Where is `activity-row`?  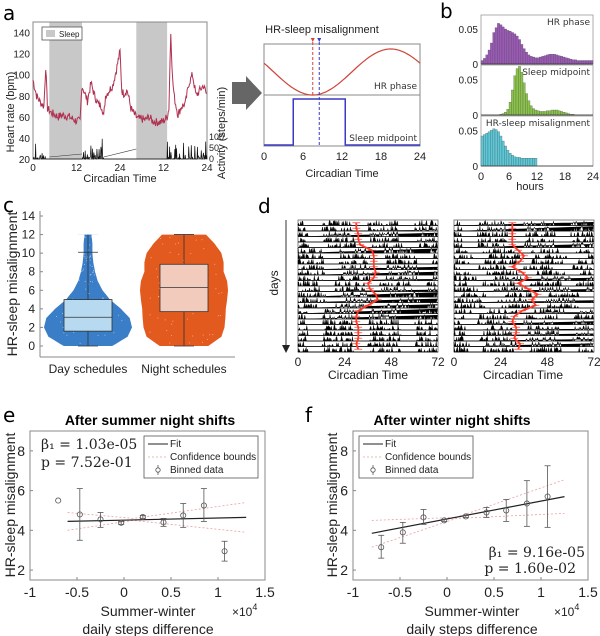 activity-row is located at coordinates (367, 256).